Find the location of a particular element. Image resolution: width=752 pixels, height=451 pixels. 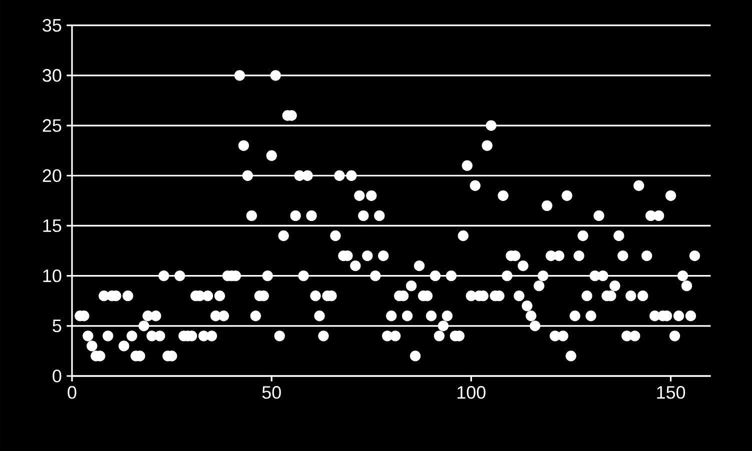

x-tick-label: 50 is located at coordinates (271, 392).